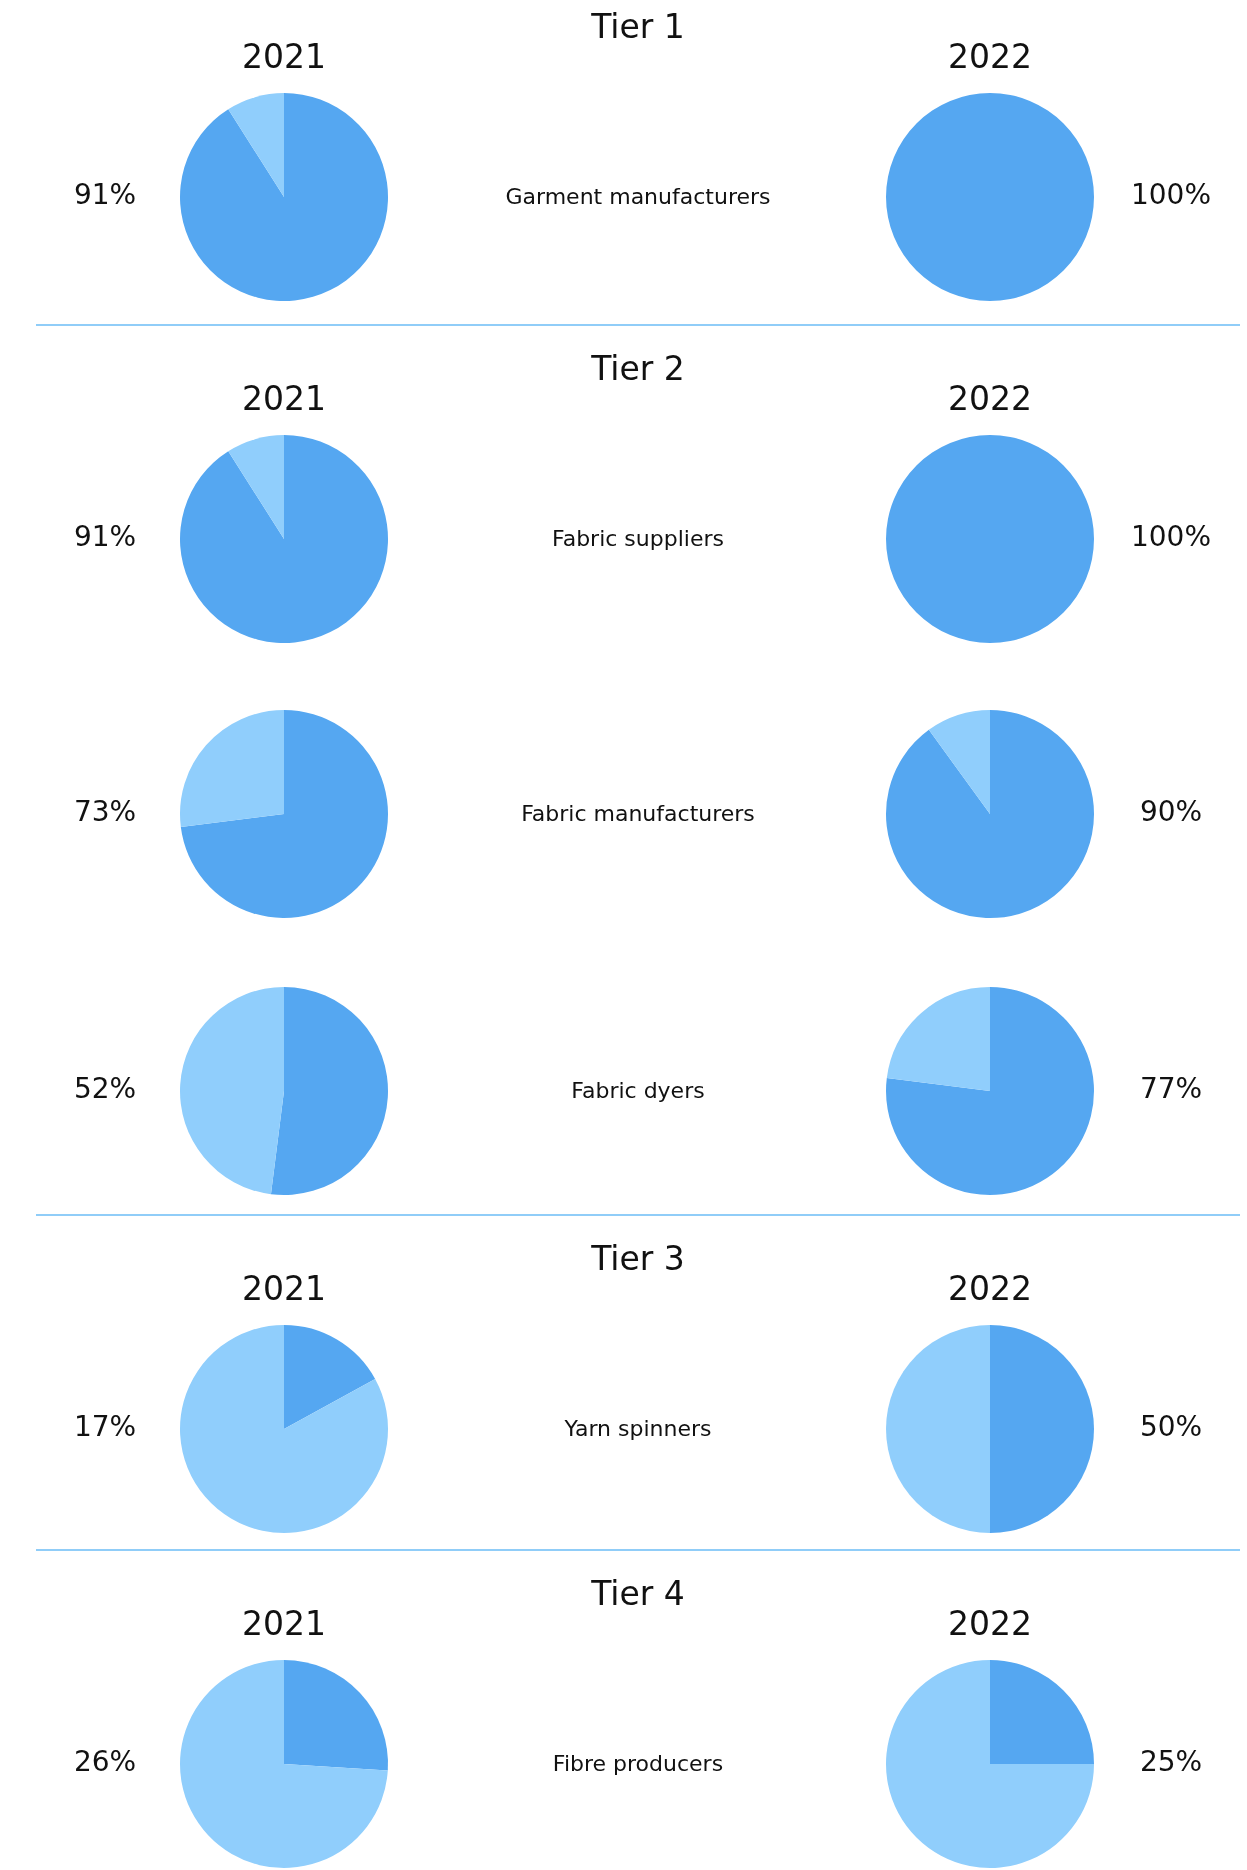 Image resolution: width=1247 pixels, height=1870 pixels. I want to click on text: Tier 1, so click(638, 27).